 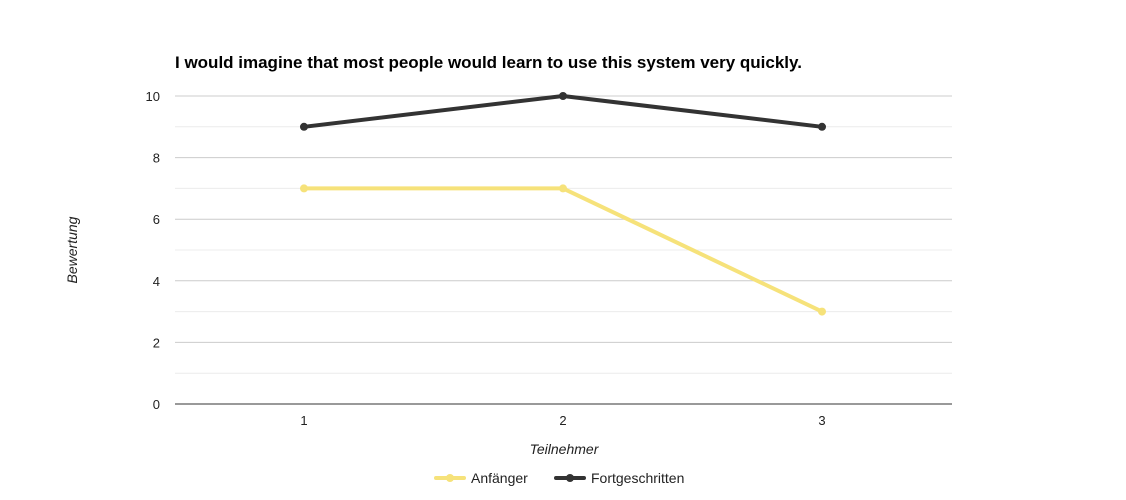 What do you see at coordinates (562, 420) in the screenshot?
I see `x-tick-label: 2` at bounding box center [562, 420].